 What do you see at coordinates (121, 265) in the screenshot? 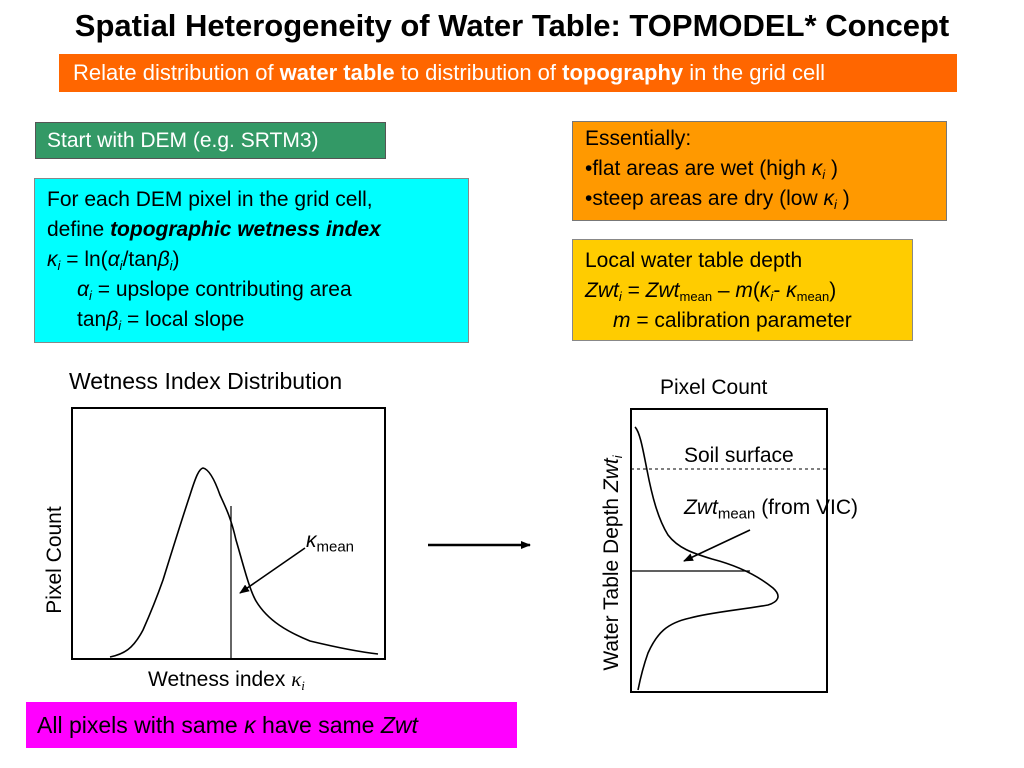
I see `eq-alpha-sub: i` at bounding box center [121, 265].